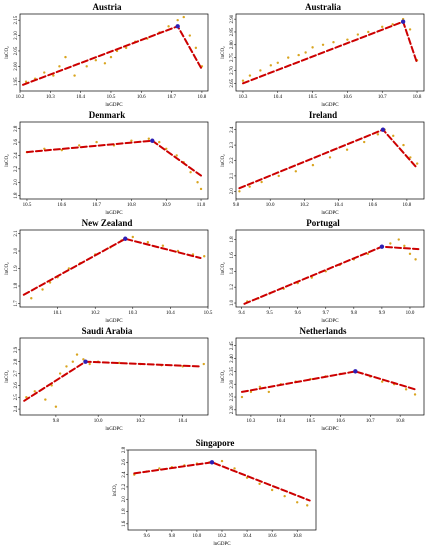  What do you see at coordinates (16, 81) in the screenshot?
I see `y-tick-label: 1.95` at bounding box center [16, 81].